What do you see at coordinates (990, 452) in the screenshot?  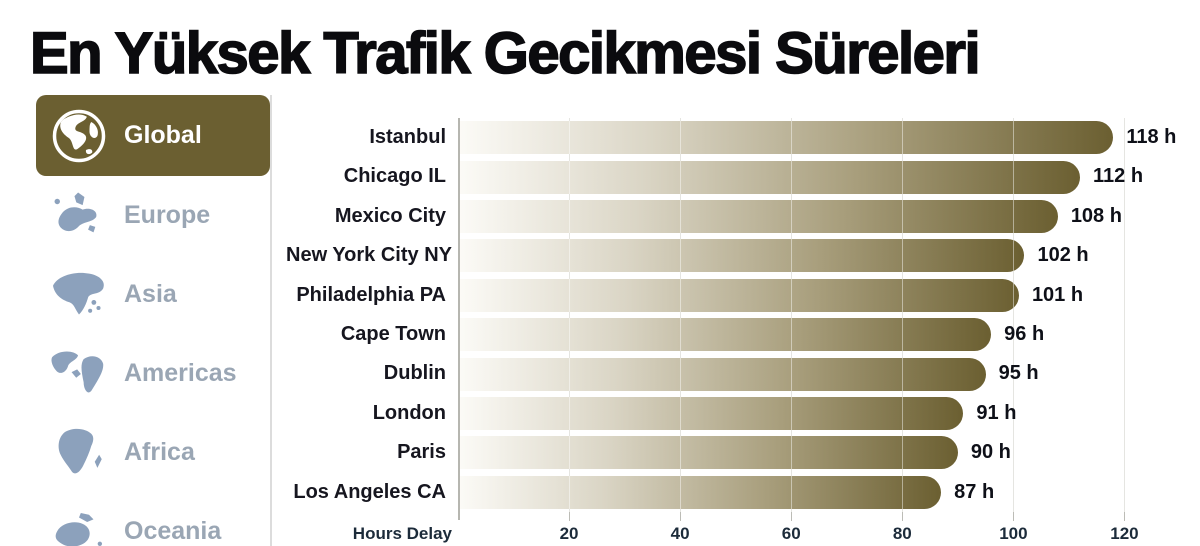 I see `value-label: 90 h` at bounding box center [990, 452].